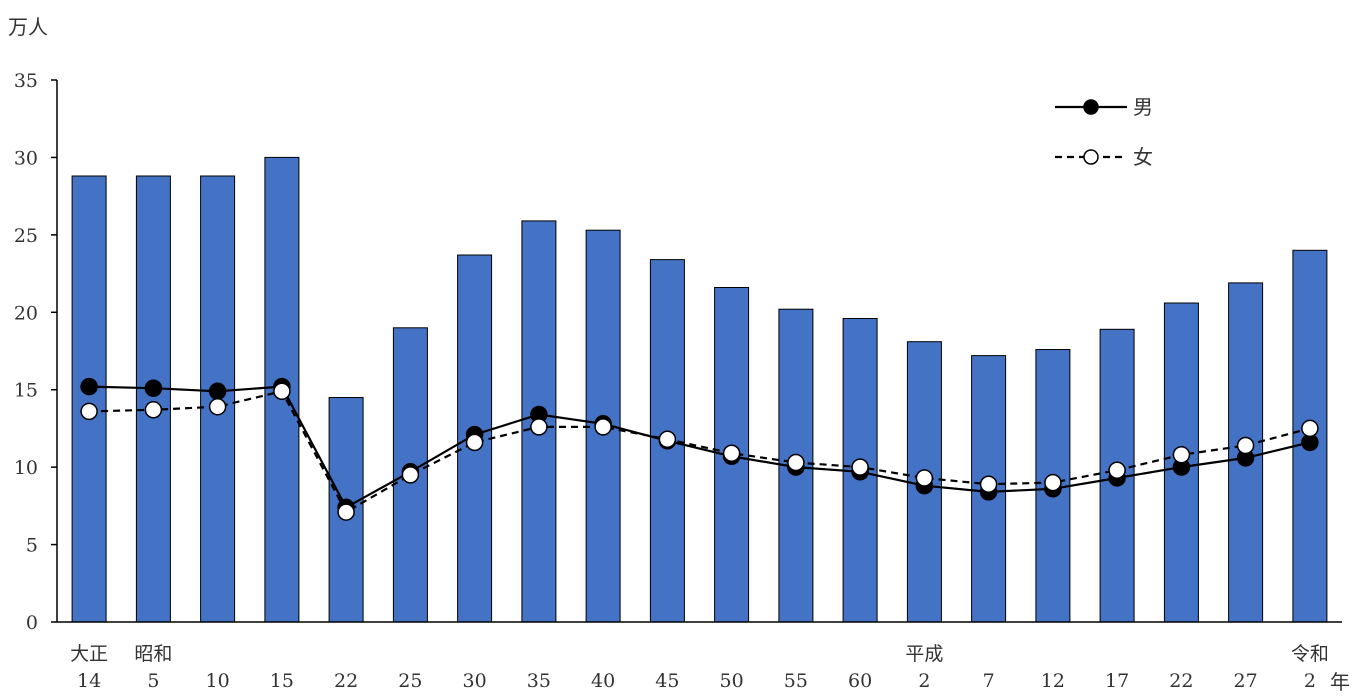 This screenshot has width=1354, height=698. Describe the element at coordinates (1104, 132) in the screenshot. I see `legend: 男女` at that location.